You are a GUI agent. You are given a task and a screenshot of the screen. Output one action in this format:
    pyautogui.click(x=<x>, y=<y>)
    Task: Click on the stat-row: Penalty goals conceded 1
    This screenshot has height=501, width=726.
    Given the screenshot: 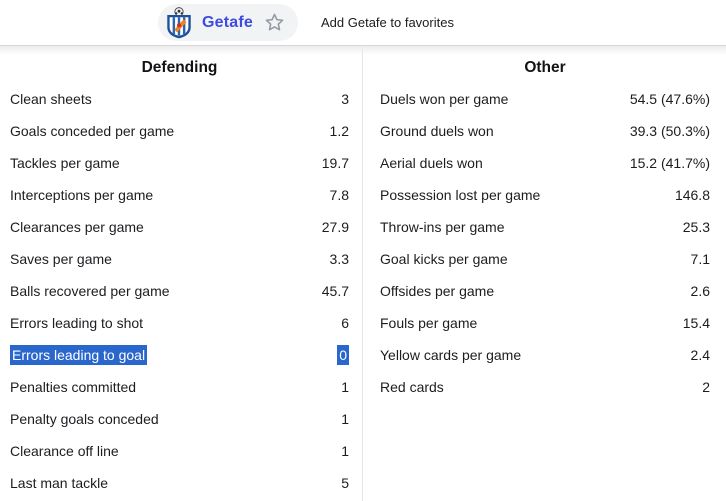 What is the action you would take?
    pyautogui.click(x=179, y=419)
    